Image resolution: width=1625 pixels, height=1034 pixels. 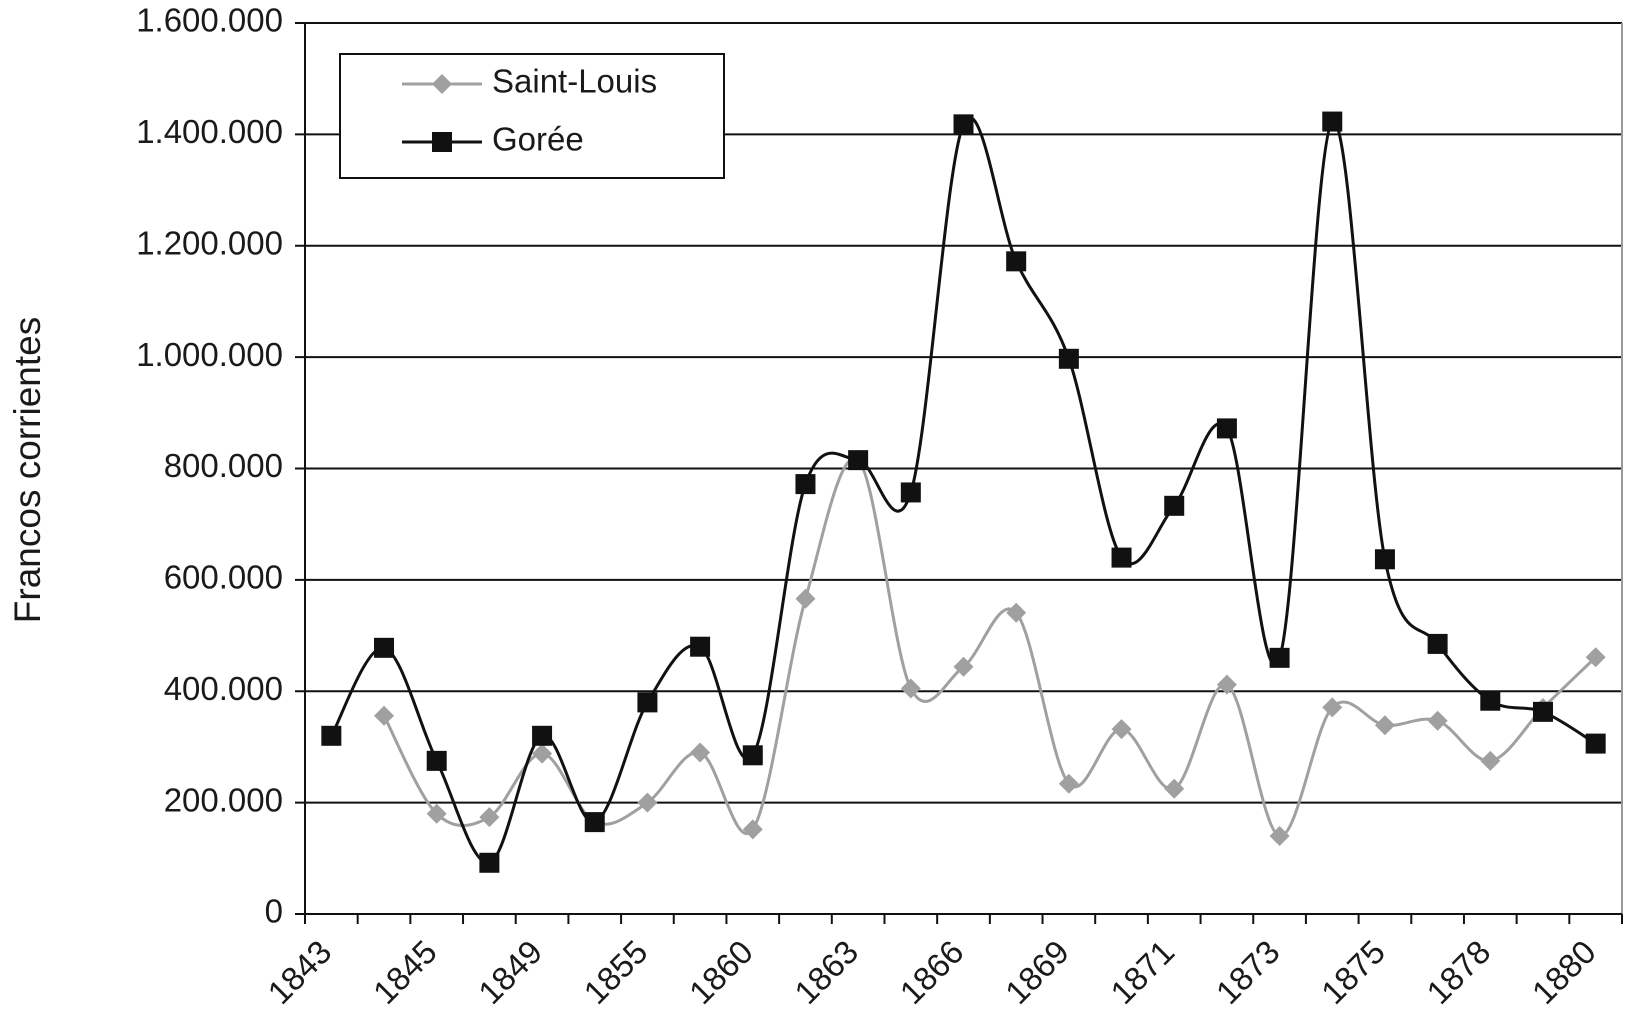 What do you see at coordinates (209, 242) in the screenshot?
I see `y-tick-label: 1.200.000` at bounding box center [209, 242].